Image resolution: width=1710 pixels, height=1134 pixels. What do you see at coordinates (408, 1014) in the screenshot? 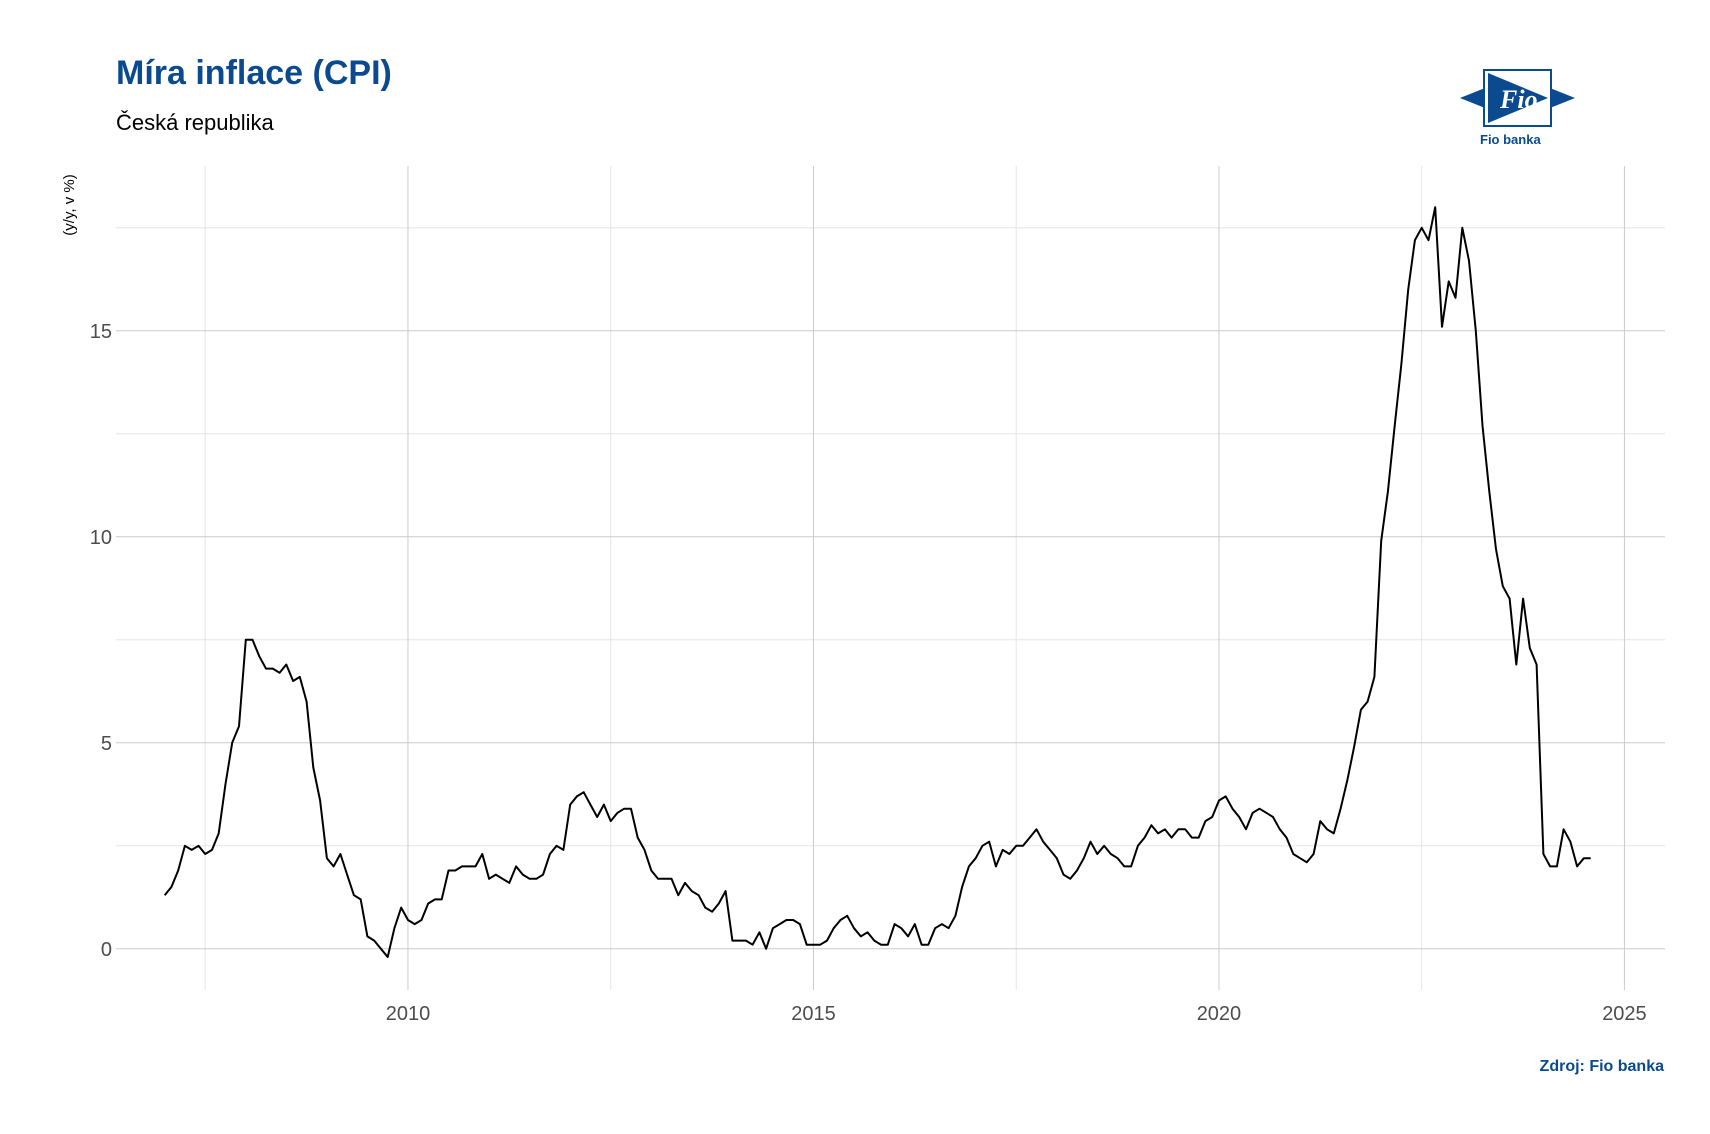
I see `x-tick-label: 2010` at bounding box center [408, 1014].